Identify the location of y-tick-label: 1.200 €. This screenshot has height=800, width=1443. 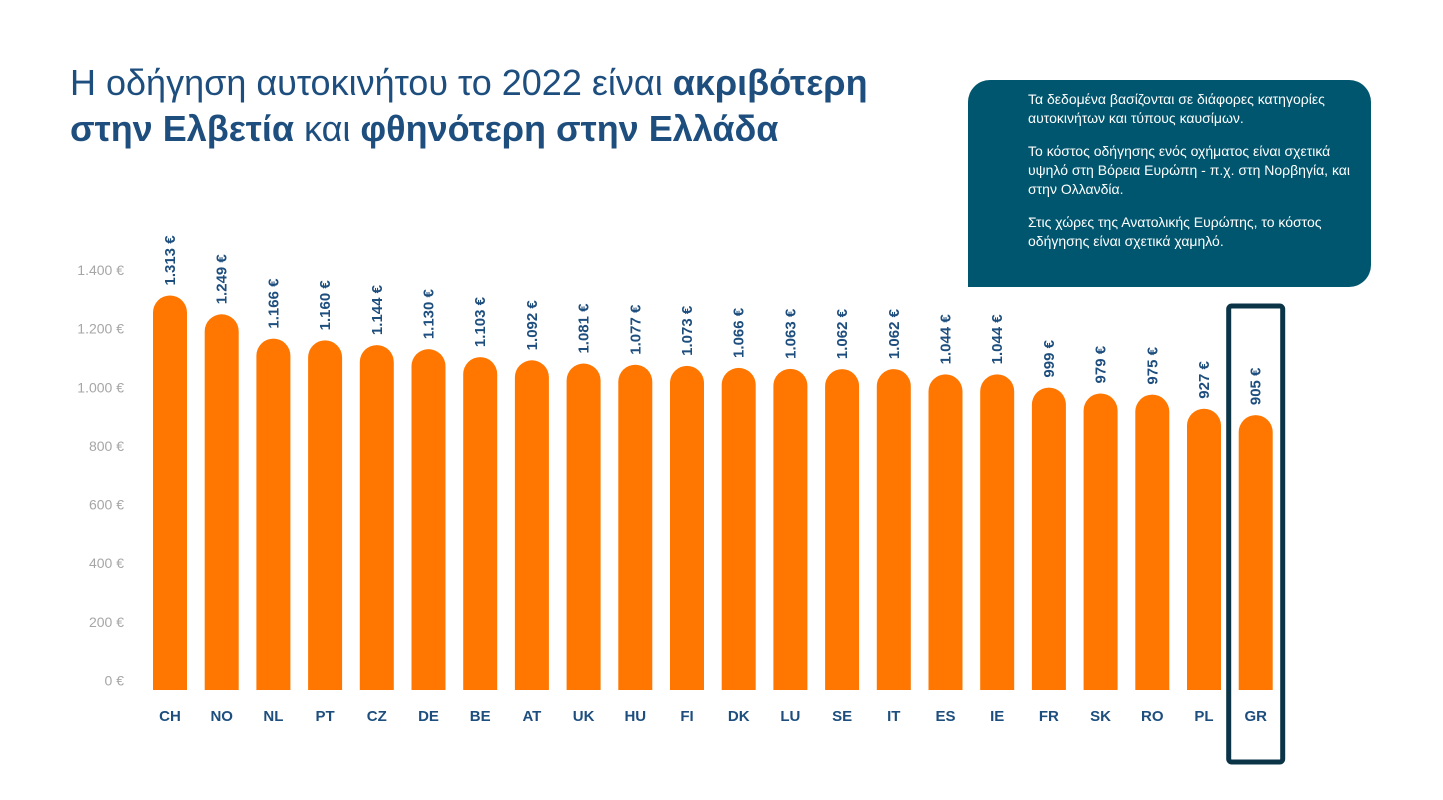
(100, 329).